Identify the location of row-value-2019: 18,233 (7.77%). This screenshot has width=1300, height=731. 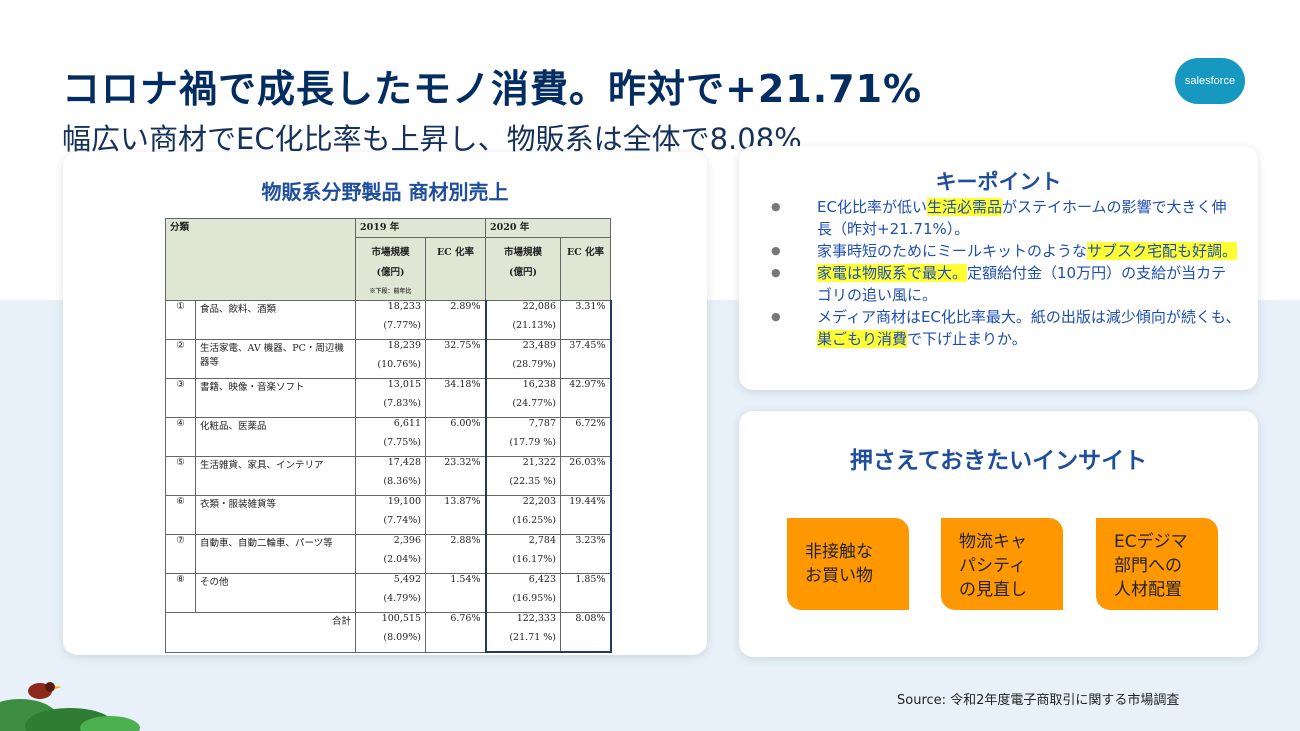
(390, 320).